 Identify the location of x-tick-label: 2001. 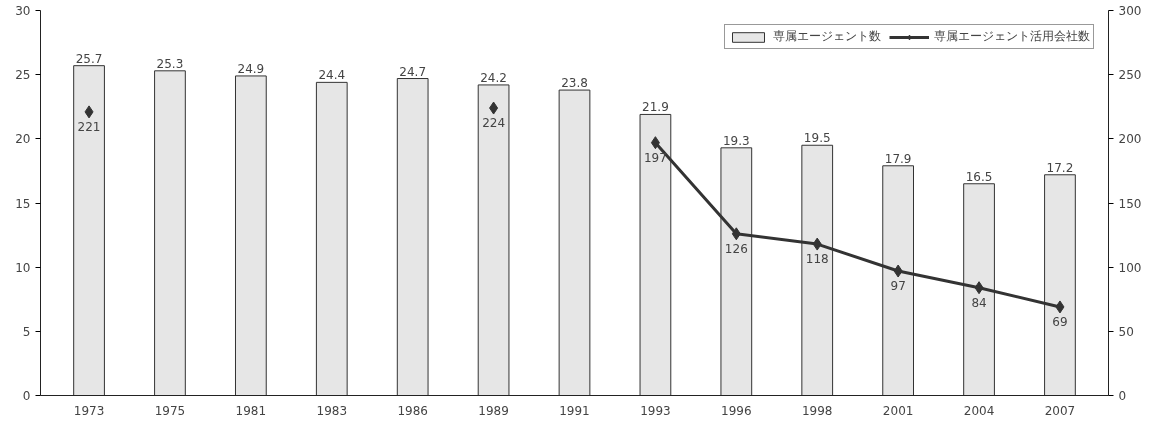
(898, 410).